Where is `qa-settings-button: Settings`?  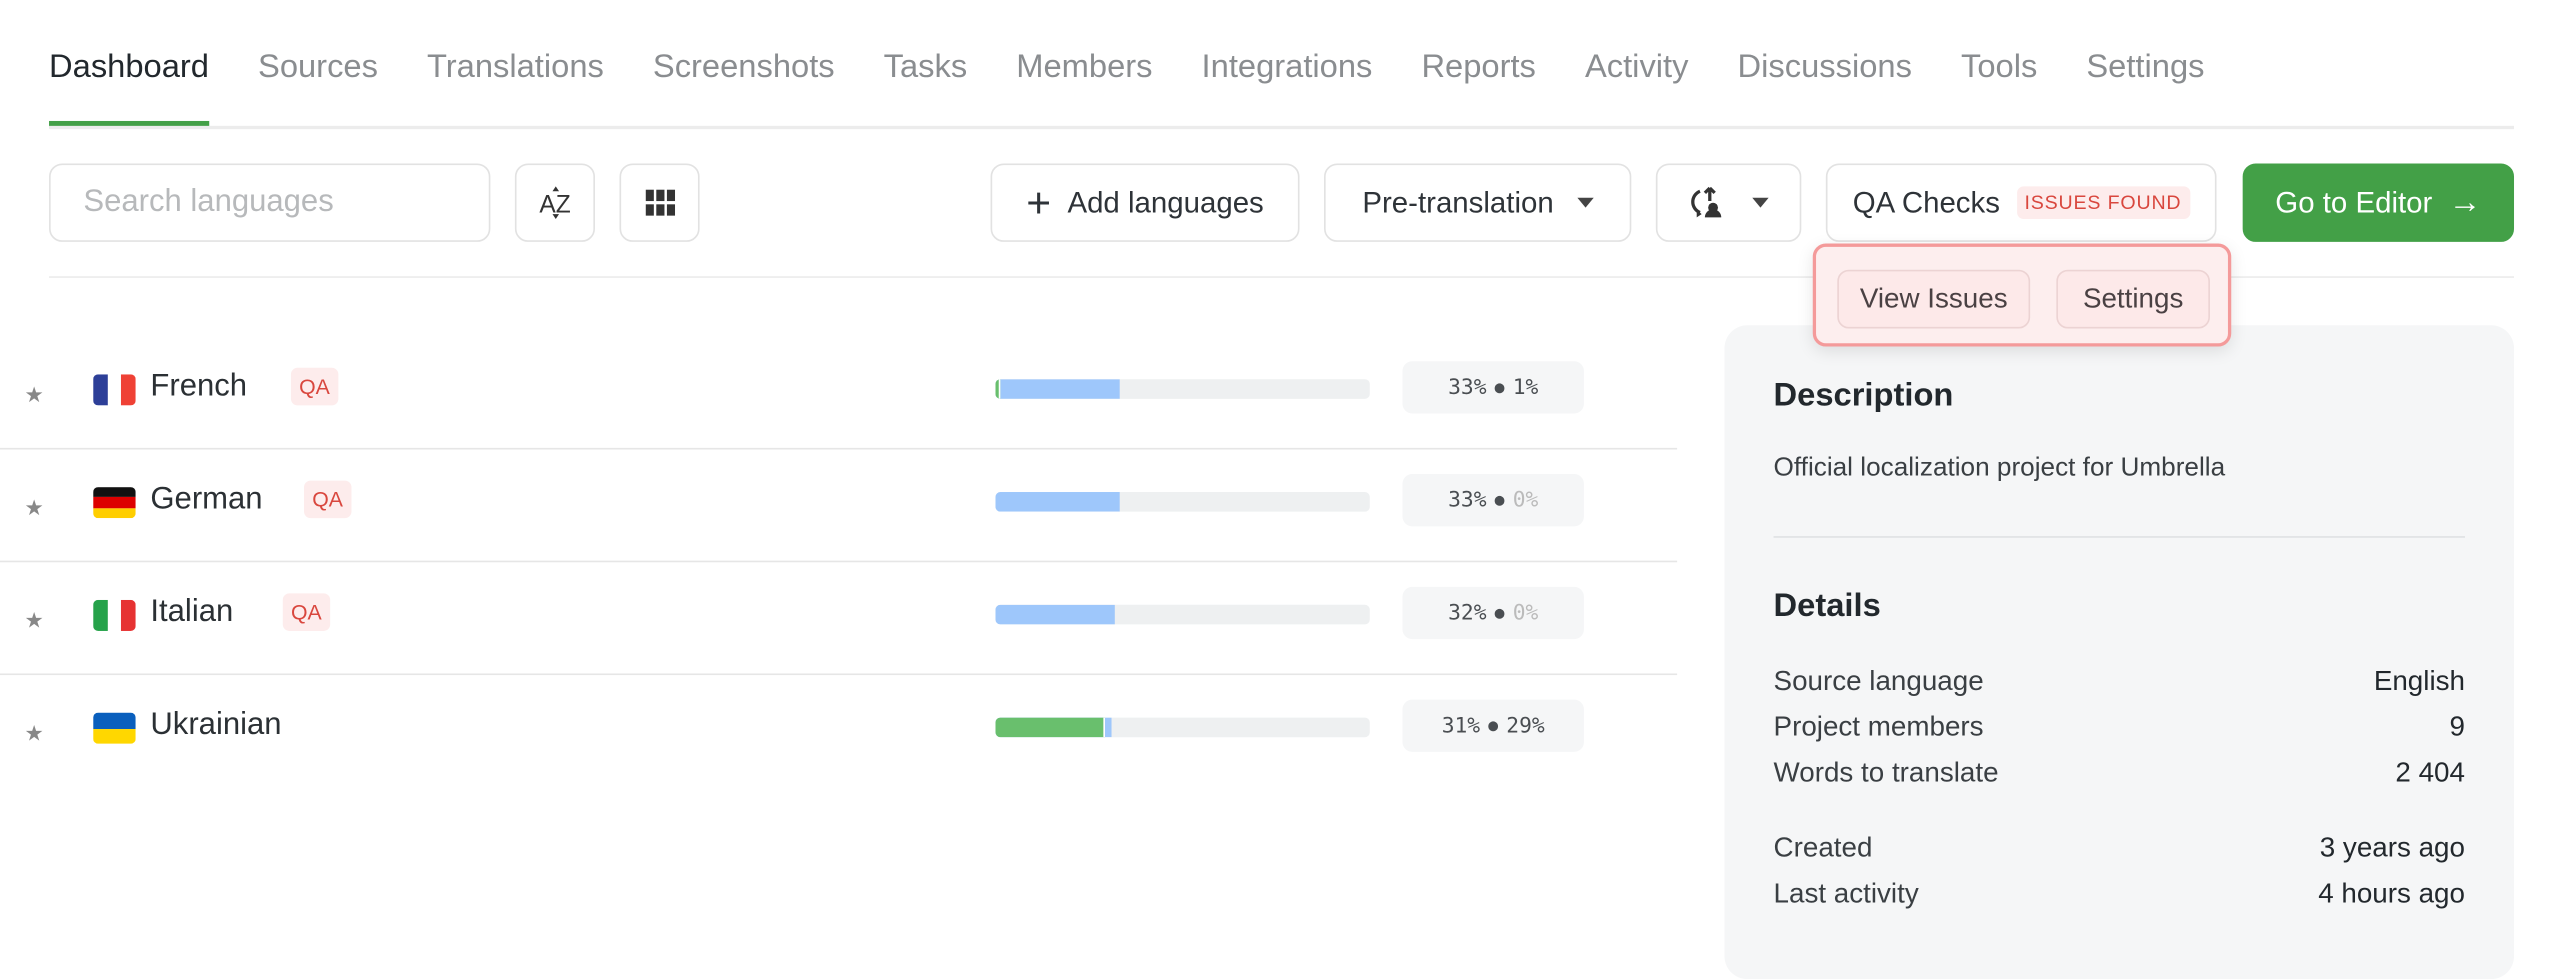 qa-settings-button: Settings is located at coordinates (2133, 299).